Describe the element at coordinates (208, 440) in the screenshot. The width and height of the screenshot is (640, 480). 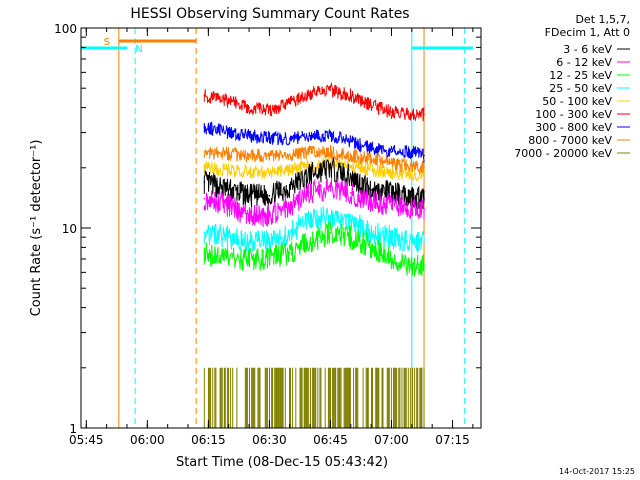
I see `x-tick-label: 06:15` at that location.